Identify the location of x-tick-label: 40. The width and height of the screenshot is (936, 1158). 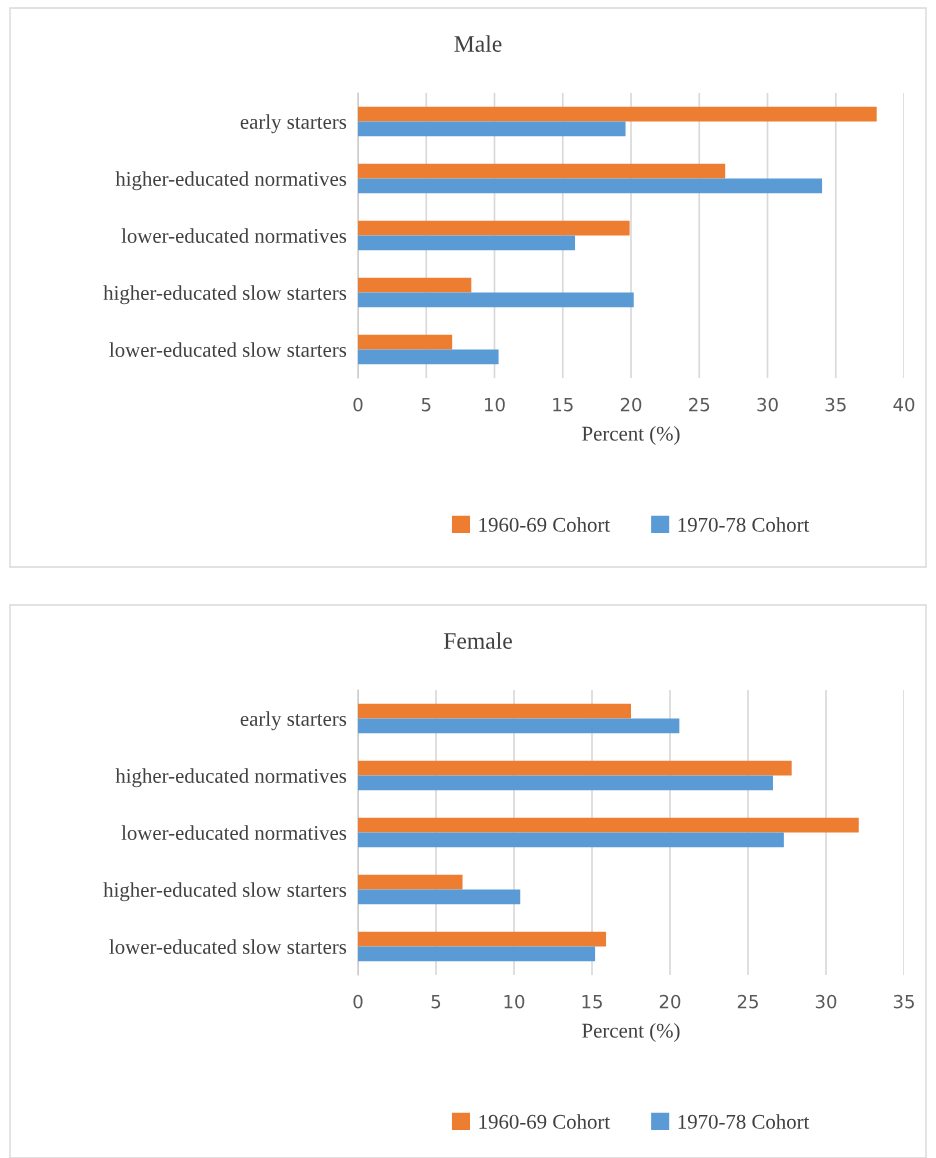
(904, 404).